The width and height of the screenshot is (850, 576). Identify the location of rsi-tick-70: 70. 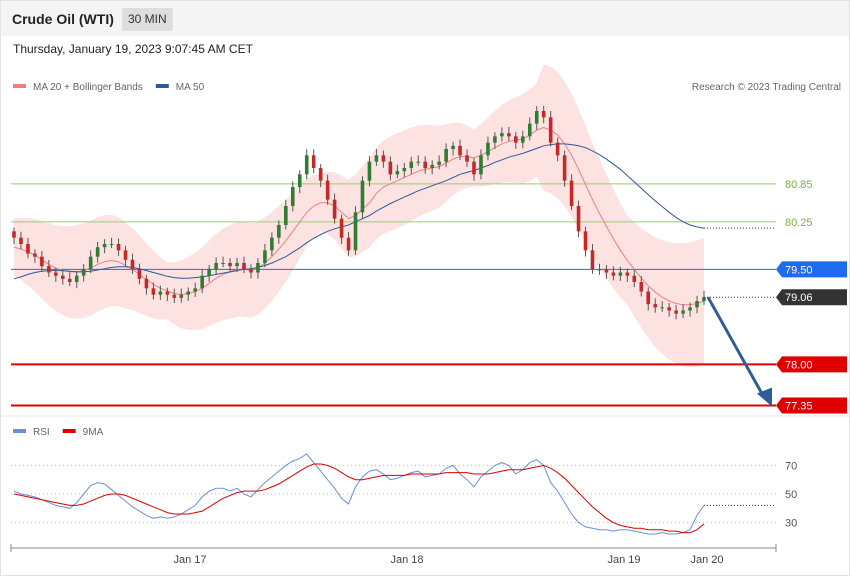
(791, 466).